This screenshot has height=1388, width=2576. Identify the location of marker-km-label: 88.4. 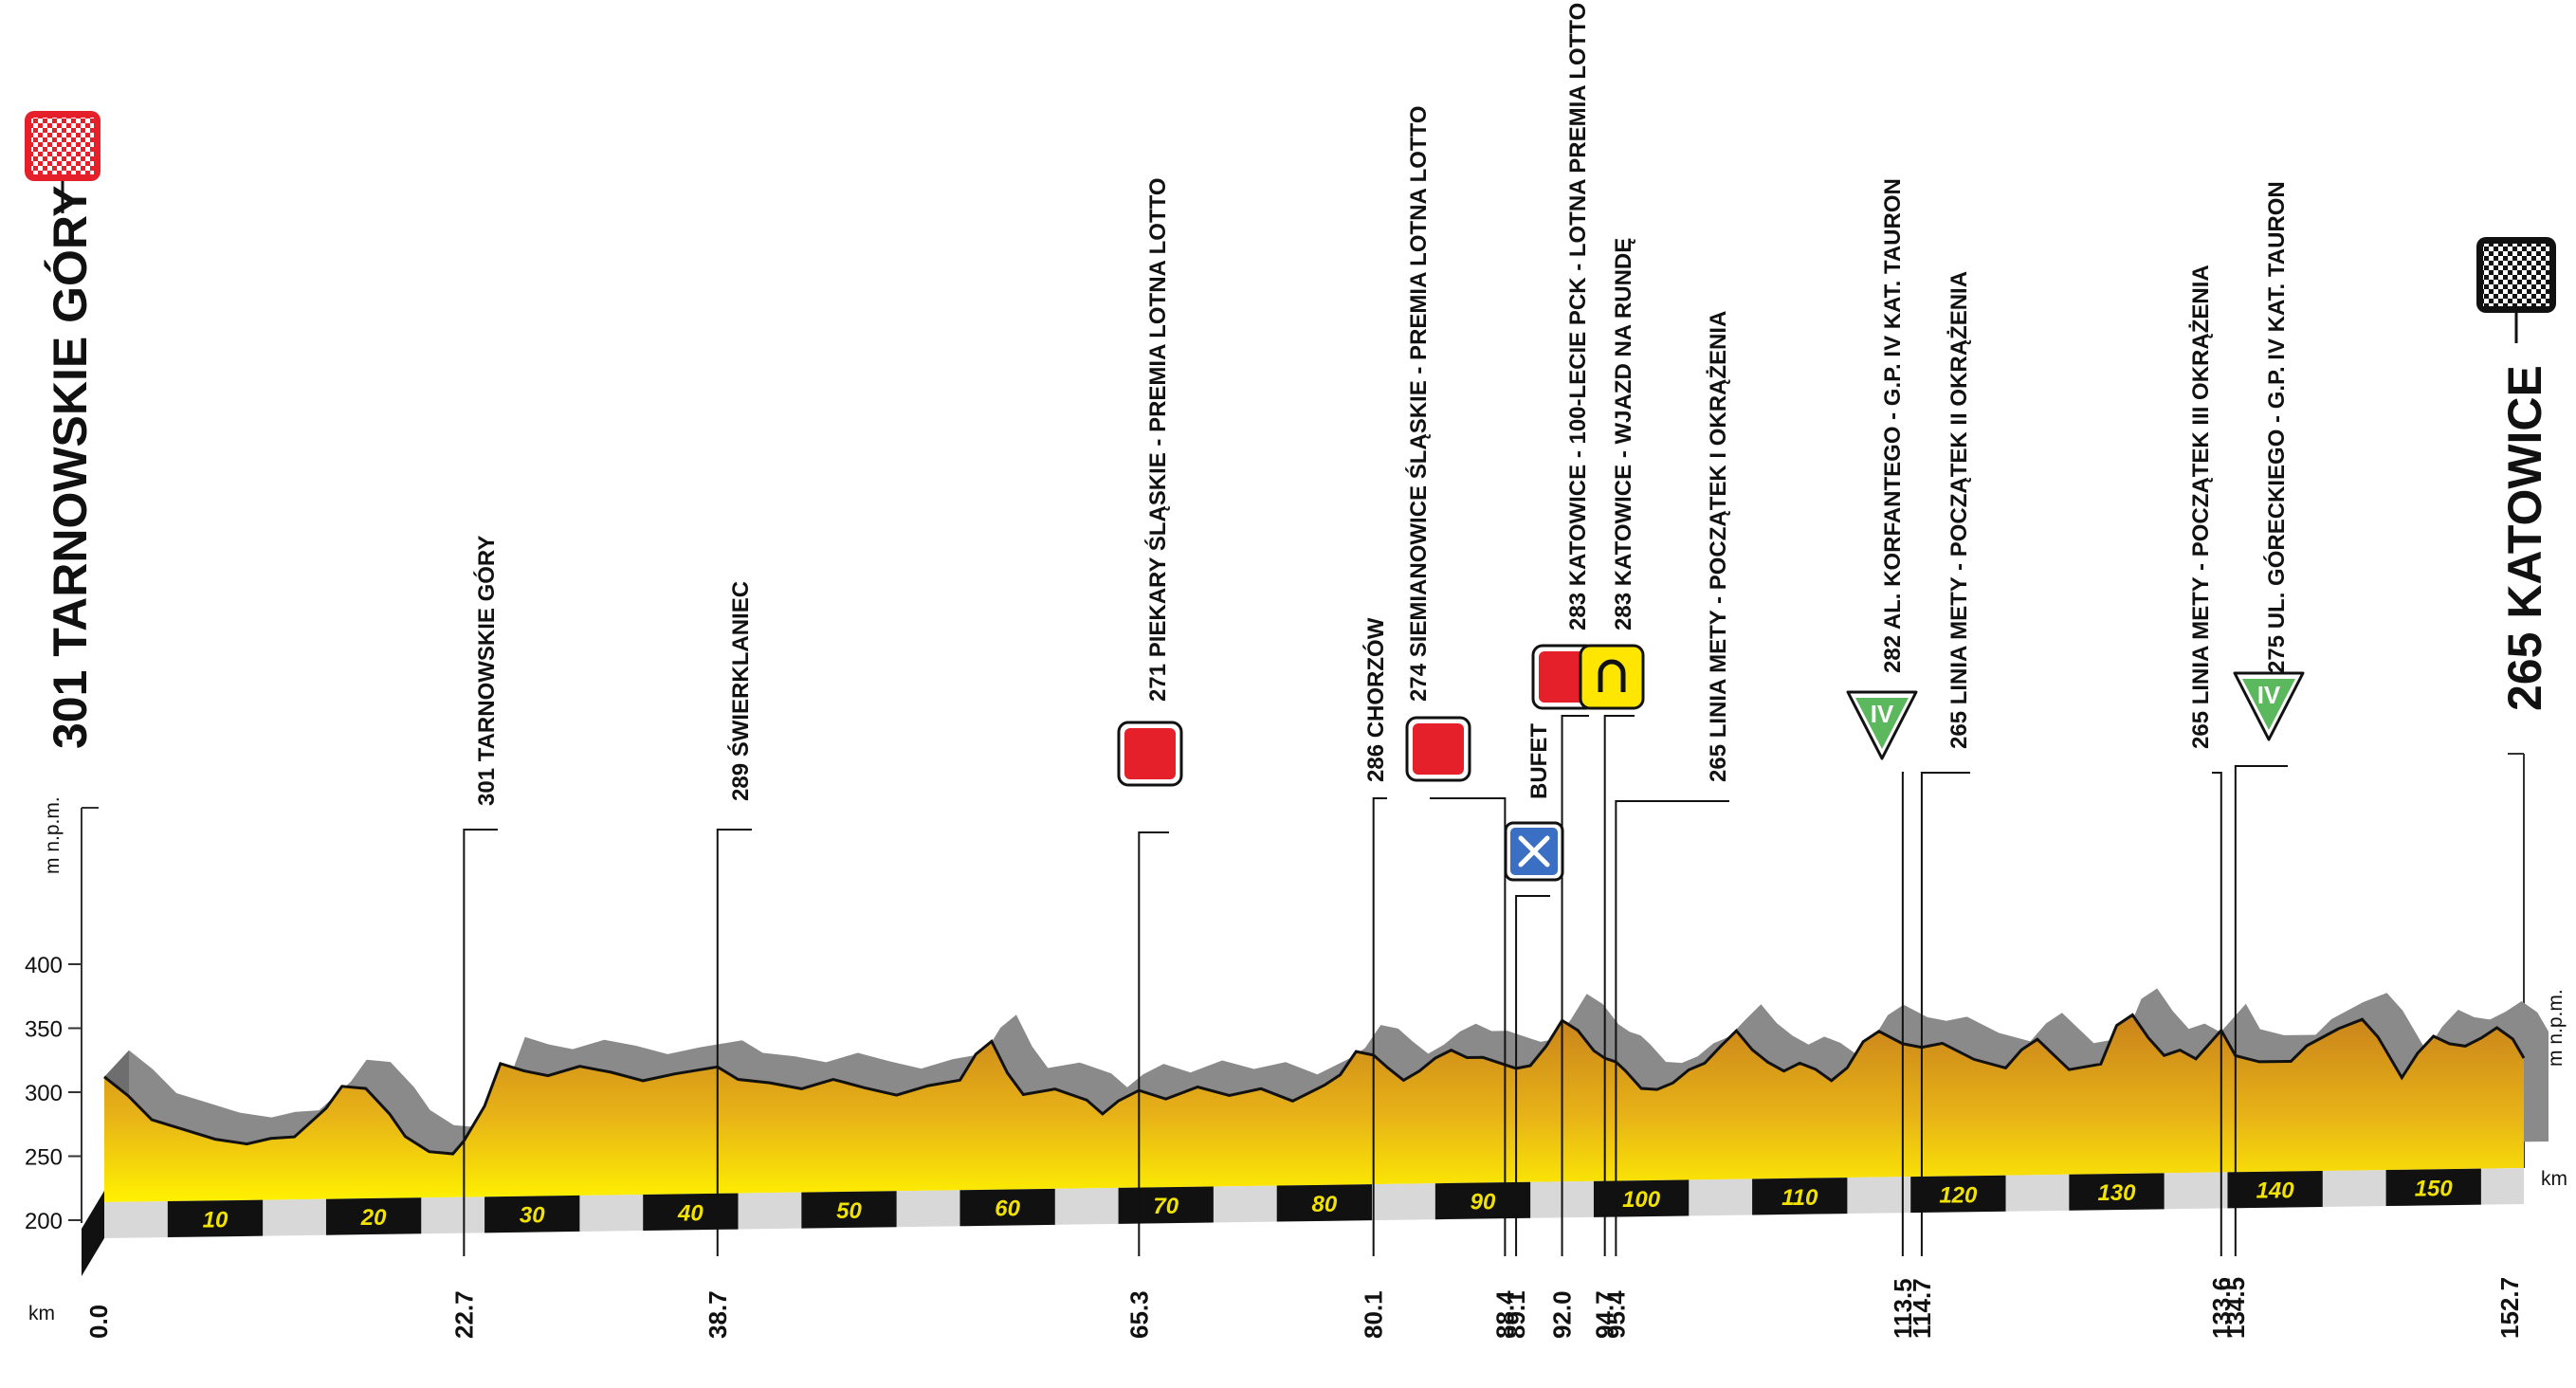
(1504, 1315).